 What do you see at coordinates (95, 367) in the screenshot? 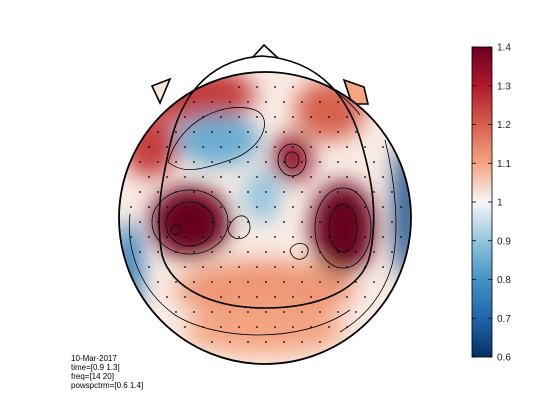
I see `info-time: time=[0.9 1.3]` at bounding box center [95, 367].